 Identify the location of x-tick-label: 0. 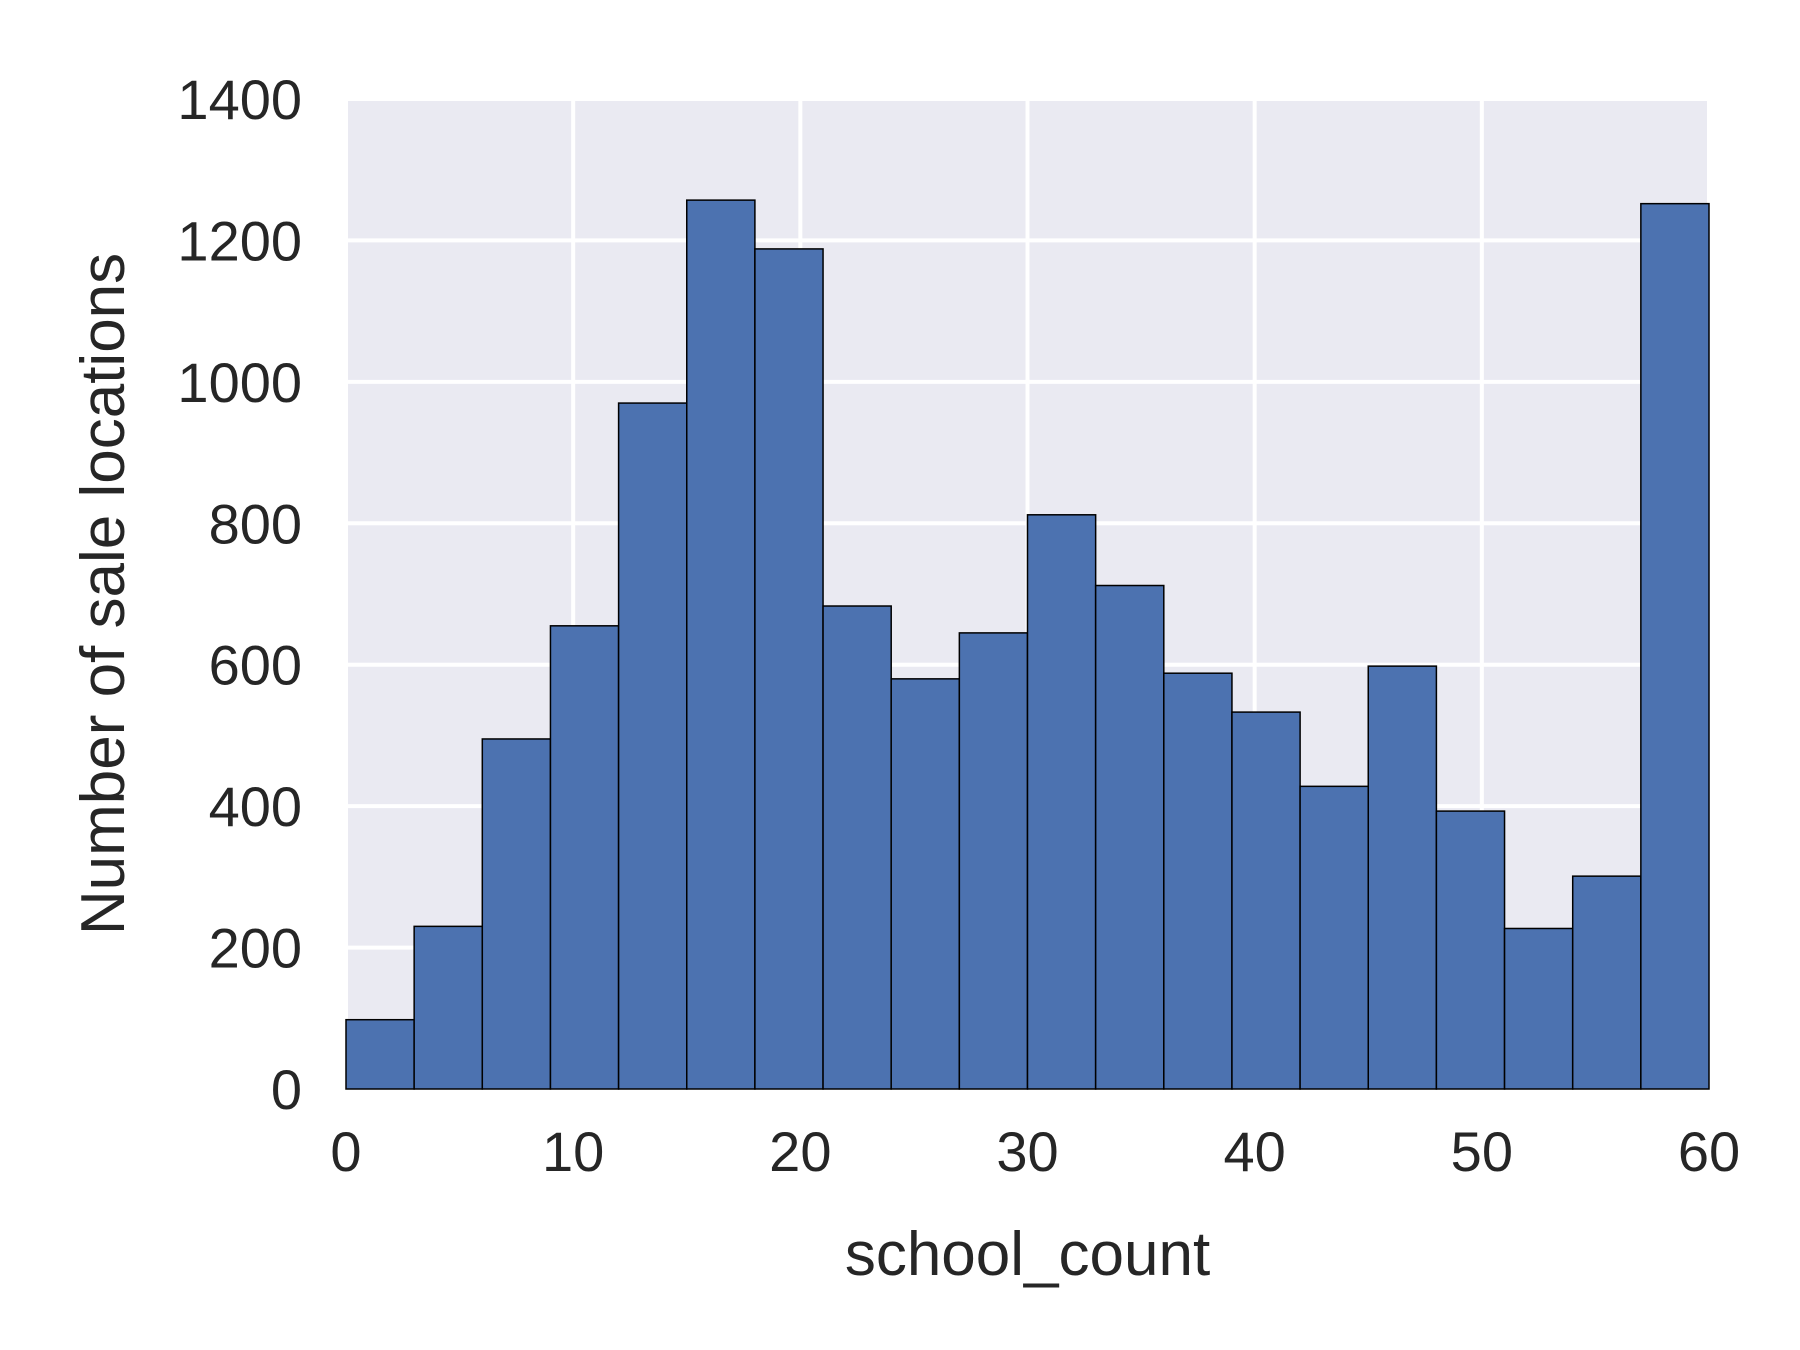
(345, 1151).